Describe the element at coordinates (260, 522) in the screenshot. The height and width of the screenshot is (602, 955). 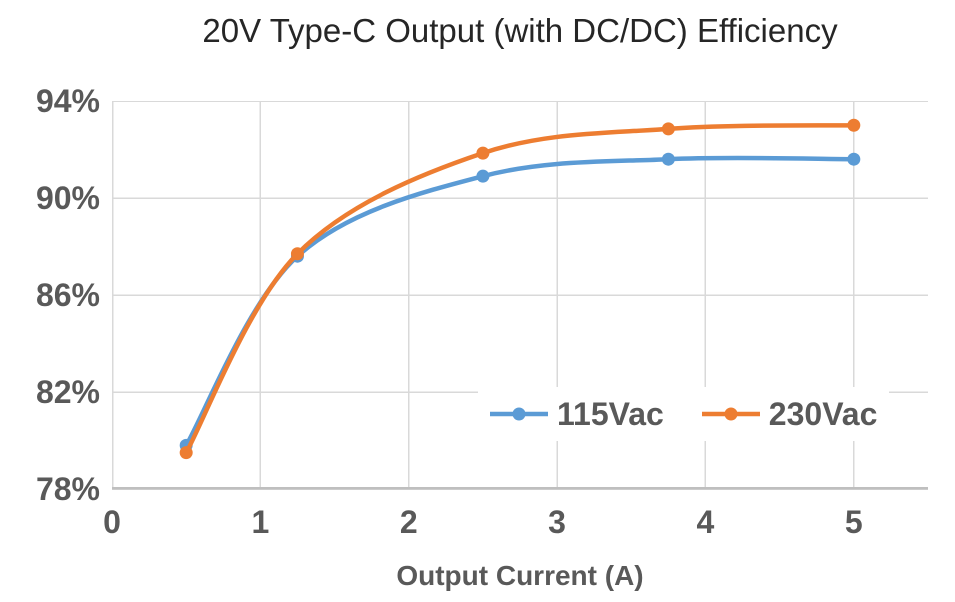
I see `x-tick-label: 1` at that location.